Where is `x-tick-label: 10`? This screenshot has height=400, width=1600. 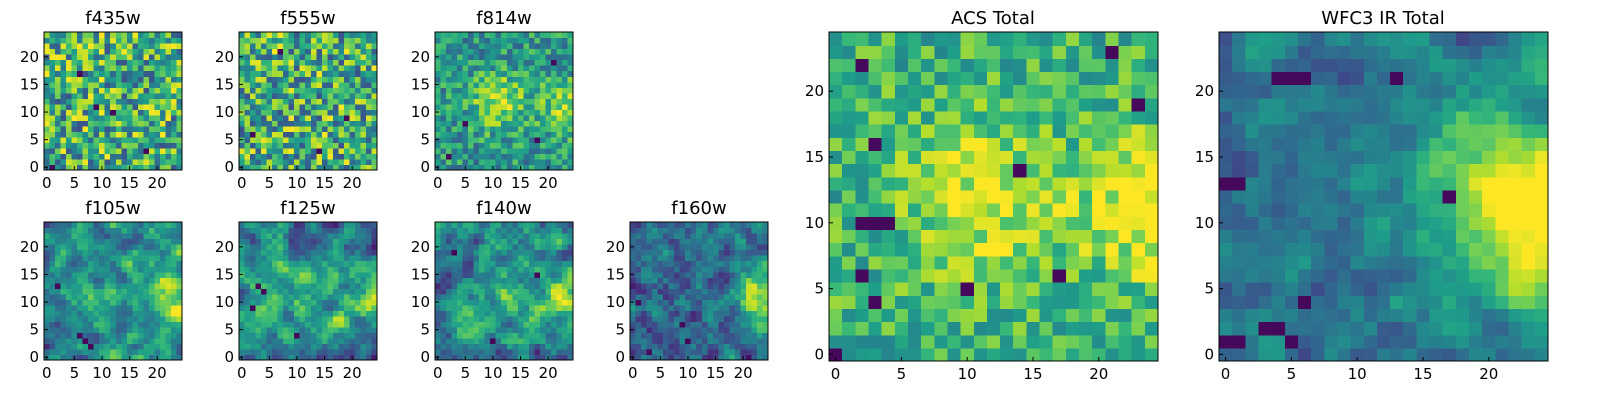 x-tick-label: 10 is located at coordinates (492, 183).